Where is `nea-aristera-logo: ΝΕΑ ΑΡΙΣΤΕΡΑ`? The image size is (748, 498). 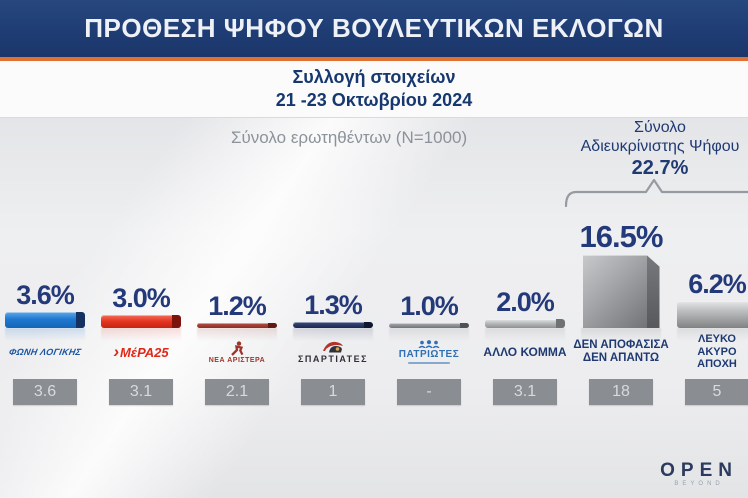
nea-aristera-logo: ΝΕΑ ΑΡΙΣΤΕΡΑ is located at coordinates (237, 352).